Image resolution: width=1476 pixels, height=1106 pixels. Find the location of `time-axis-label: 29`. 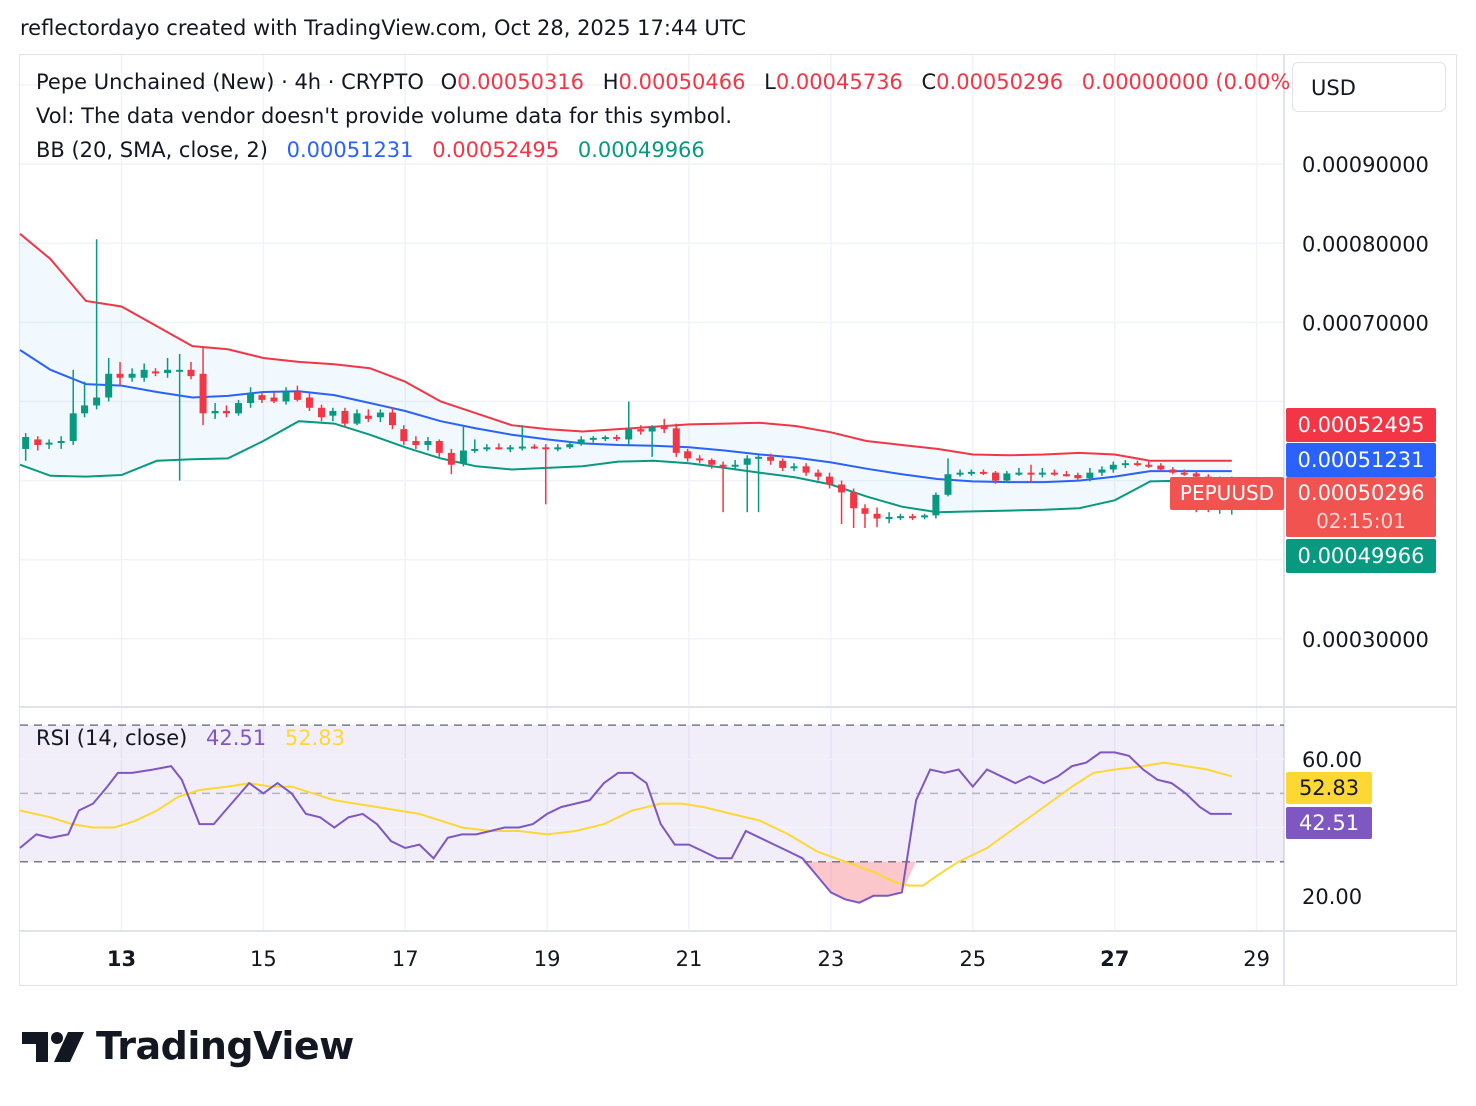

time-axis-label: 29 is located at coordinates (1256, 959).